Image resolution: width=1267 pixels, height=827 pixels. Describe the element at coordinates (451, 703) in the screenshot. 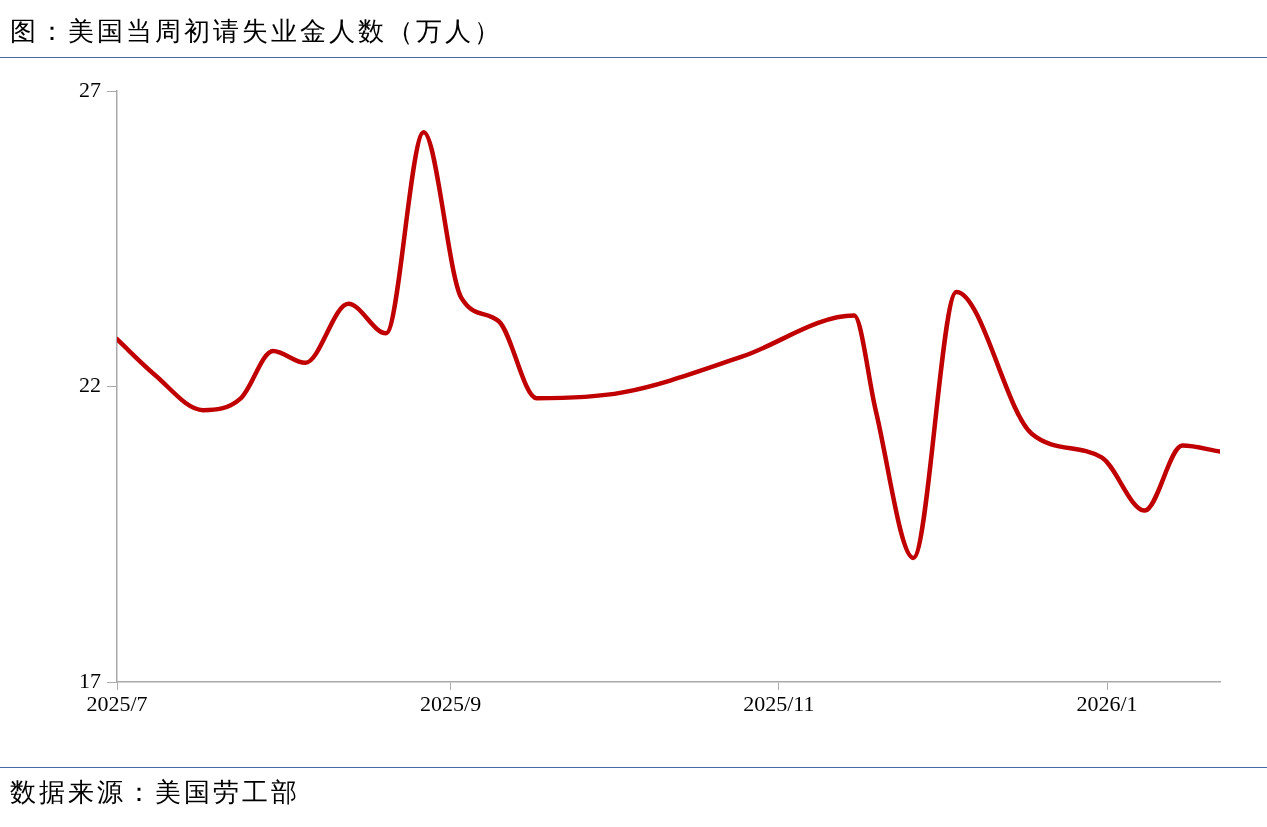

I see `x-tick-label: 2025/9` at that location.